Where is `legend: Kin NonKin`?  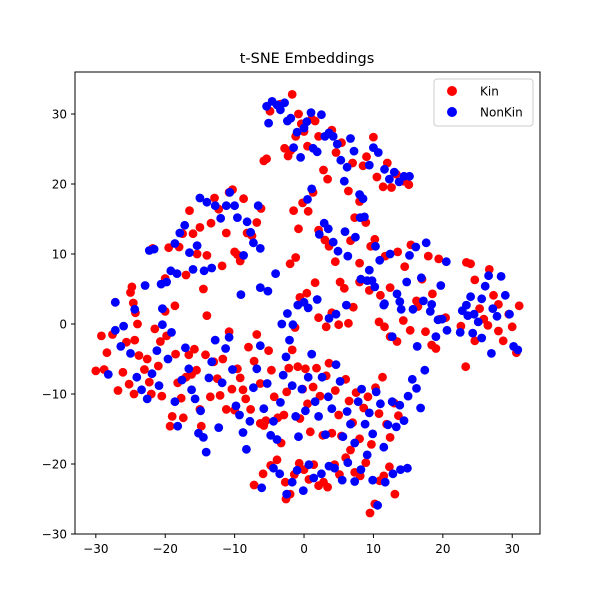
legend: Kin NonKin is located at coordinates (483, 102).